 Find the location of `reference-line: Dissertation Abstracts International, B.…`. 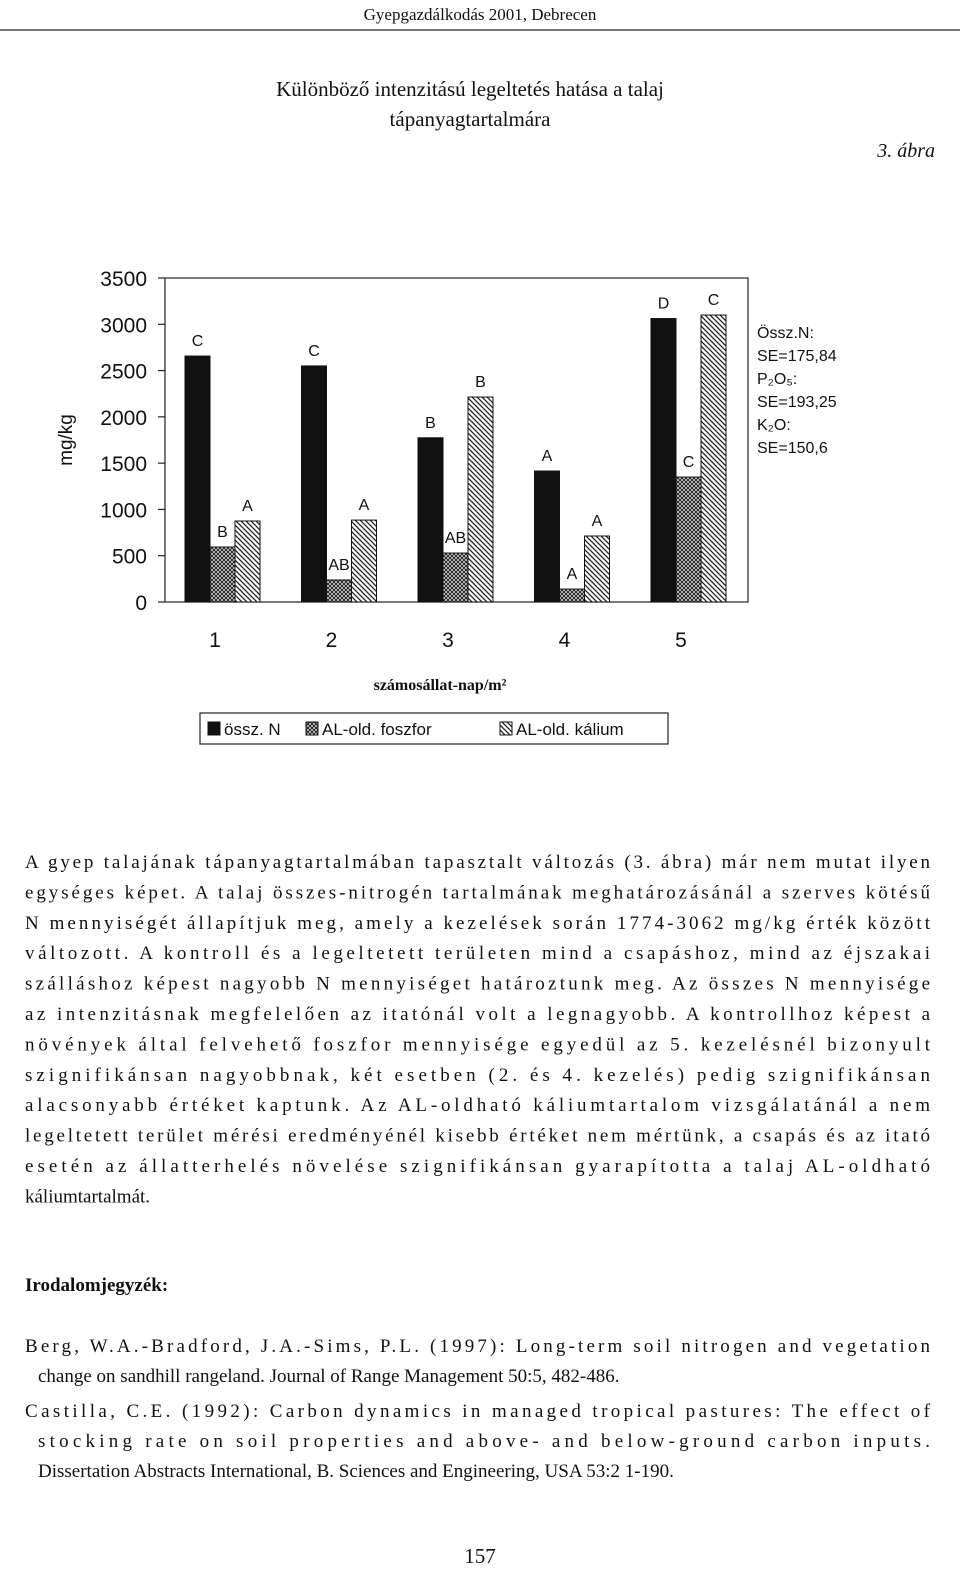

reference-line: Dissertation Abstracts International, B.… is located at coordinates (356, 1471).